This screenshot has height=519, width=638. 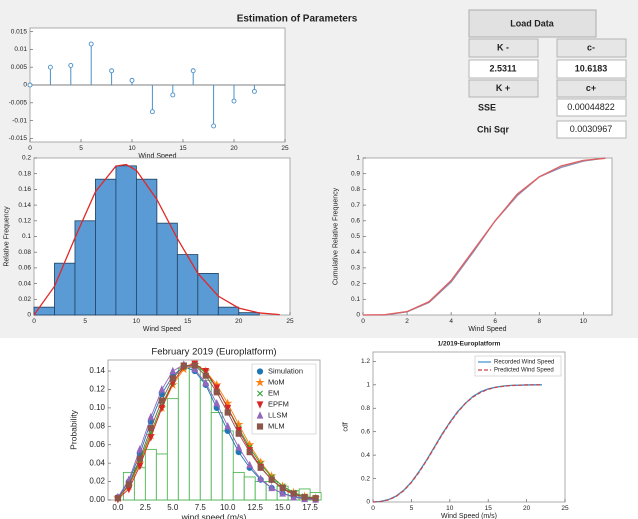 I want to click on chi-field, so click(x=591, y=129).